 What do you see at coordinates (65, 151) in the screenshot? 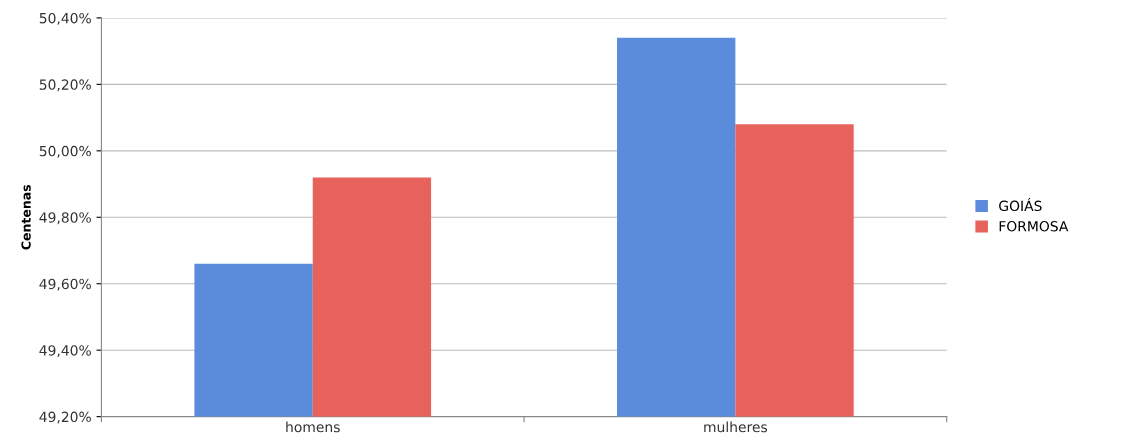
I see `y-tick-label: 50,00%` at bounding box center [65, 151].